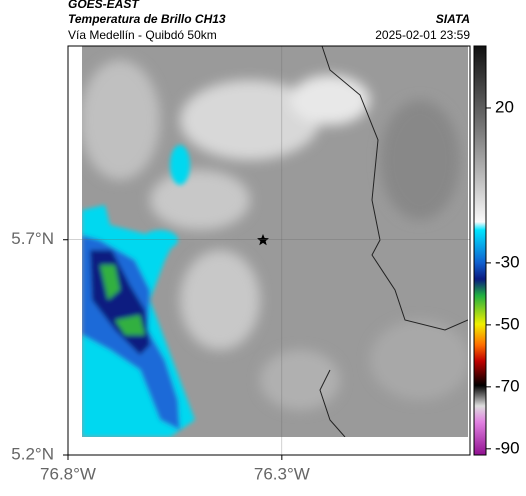 The width and height of the screenshot is (526, 496). Describe the element at coordinates (480, 250) in the screenshot. I see `colorbar` at that location.